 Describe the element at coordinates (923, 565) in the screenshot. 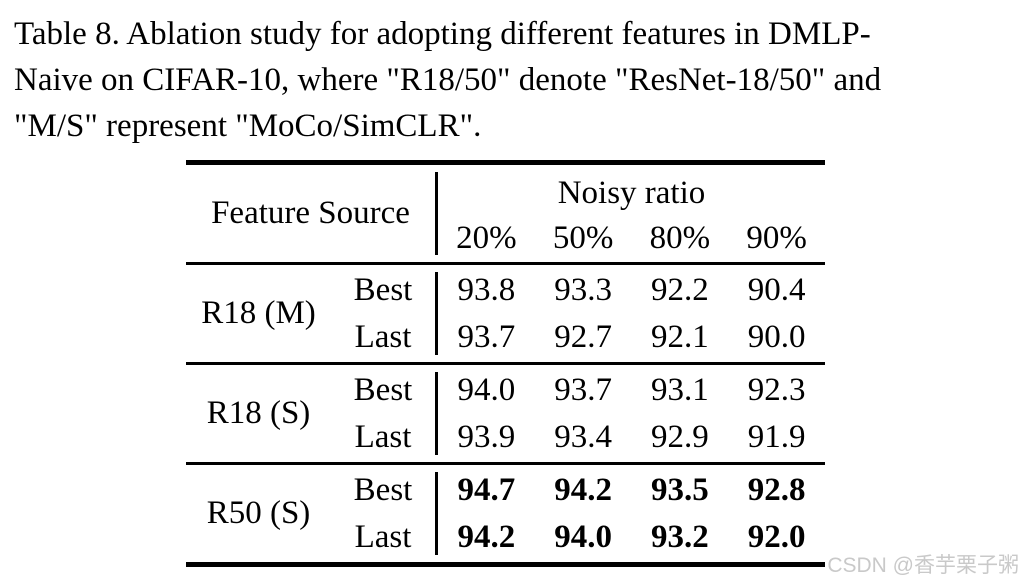

I see `csdn-watermark: CSDN @香芋栗子粥` at that location.